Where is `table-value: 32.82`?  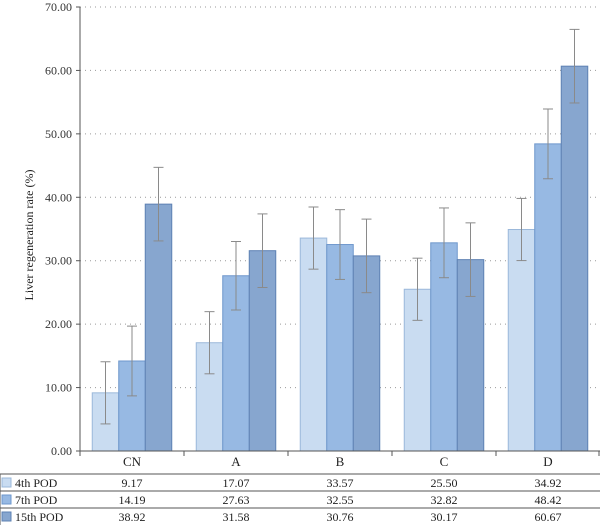 table-value: 32.82 is located at coordinates (444, 500).